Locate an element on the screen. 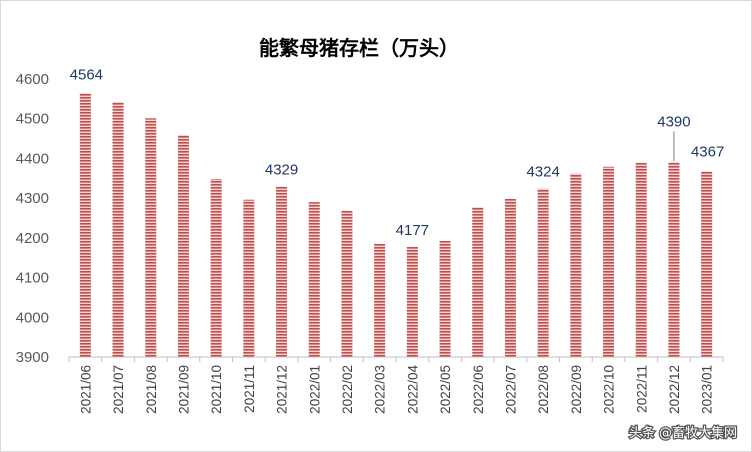 The width and height of the screenshot is (752, 452). y-tick-label: 4300 is located at coordinates (32, 198).